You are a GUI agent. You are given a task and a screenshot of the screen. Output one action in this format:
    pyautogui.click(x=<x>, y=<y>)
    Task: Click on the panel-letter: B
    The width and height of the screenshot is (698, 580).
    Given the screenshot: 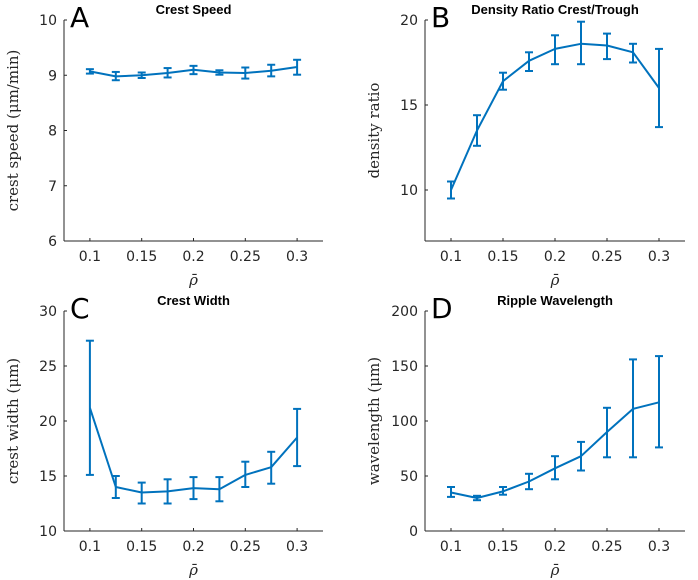 What is the action you would take?
    pyautogui.click(x=440, y=17)
    